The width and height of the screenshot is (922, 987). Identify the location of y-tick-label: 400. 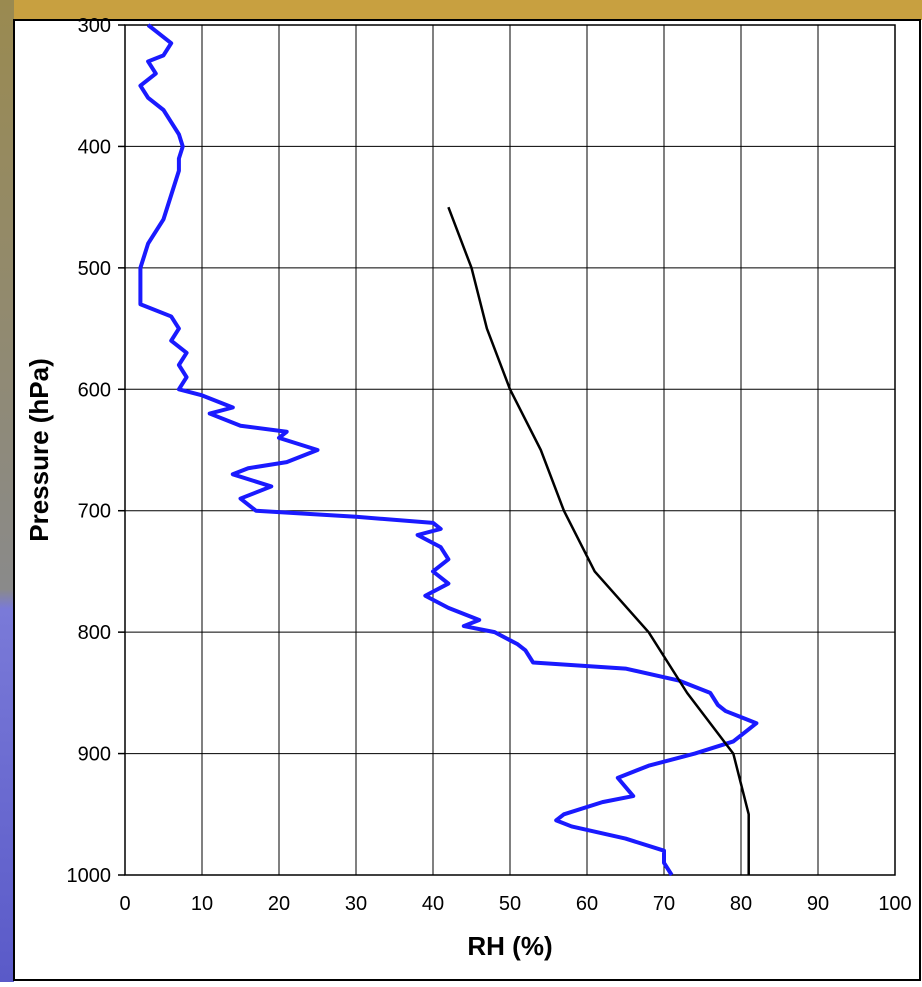
(94, 147).